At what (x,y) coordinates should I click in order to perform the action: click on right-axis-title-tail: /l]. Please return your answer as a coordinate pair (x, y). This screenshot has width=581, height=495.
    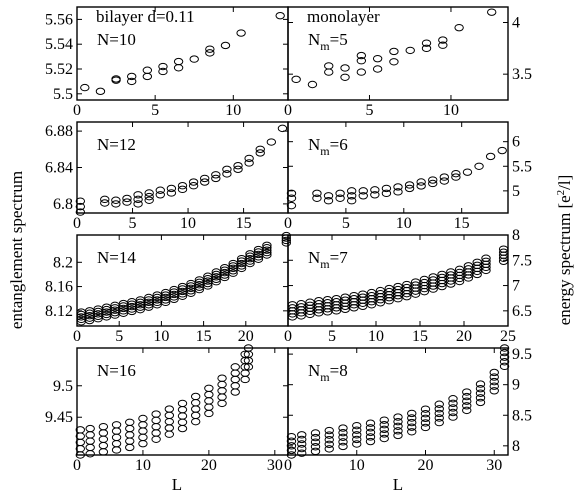
    Looking at the image, I should click on (564, 182).